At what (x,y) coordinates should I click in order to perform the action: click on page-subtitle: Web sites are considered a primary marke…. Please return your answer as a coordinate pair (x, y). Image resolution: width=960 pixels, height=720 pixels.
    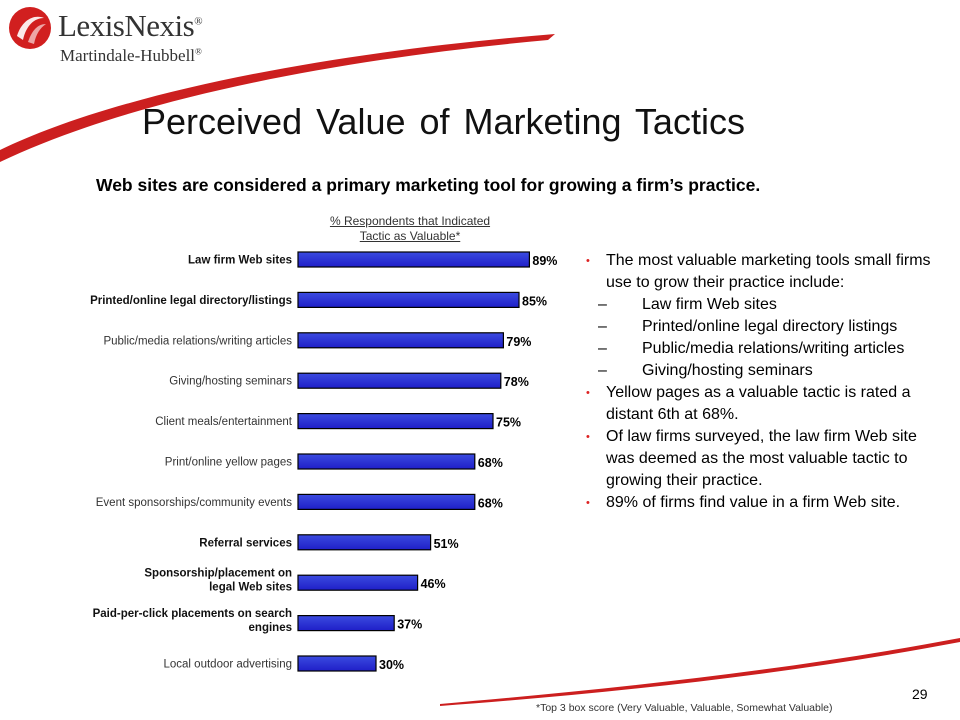
    Looking at the image, I should click on (428, 185).